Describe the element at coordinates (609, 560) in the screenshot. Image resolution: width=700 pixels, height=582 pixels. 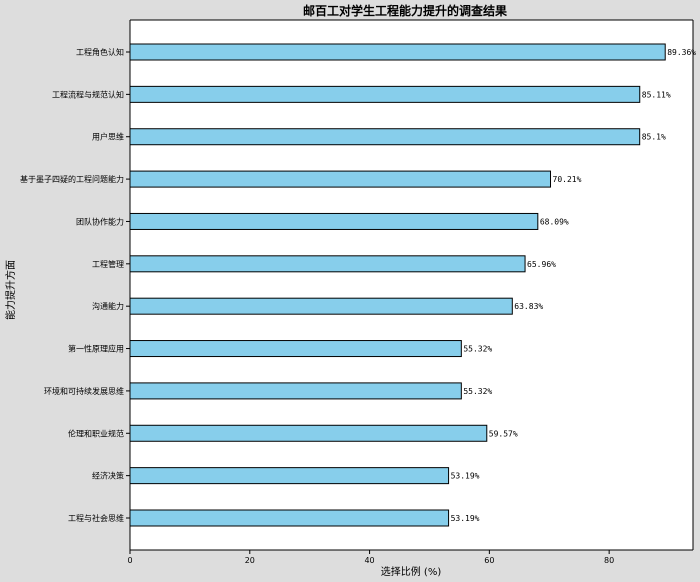
I see `x-tick-label: 80` at that location.